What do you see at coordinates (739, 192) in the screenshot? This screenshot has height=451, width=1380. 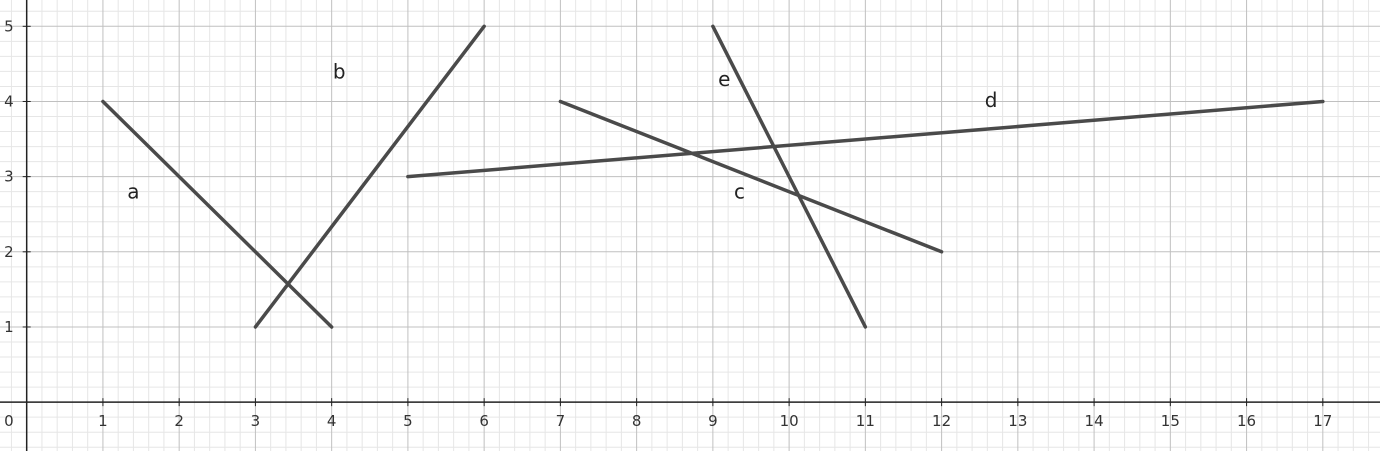 I see `segment-label-c: c` at bounding box center [739, 192].